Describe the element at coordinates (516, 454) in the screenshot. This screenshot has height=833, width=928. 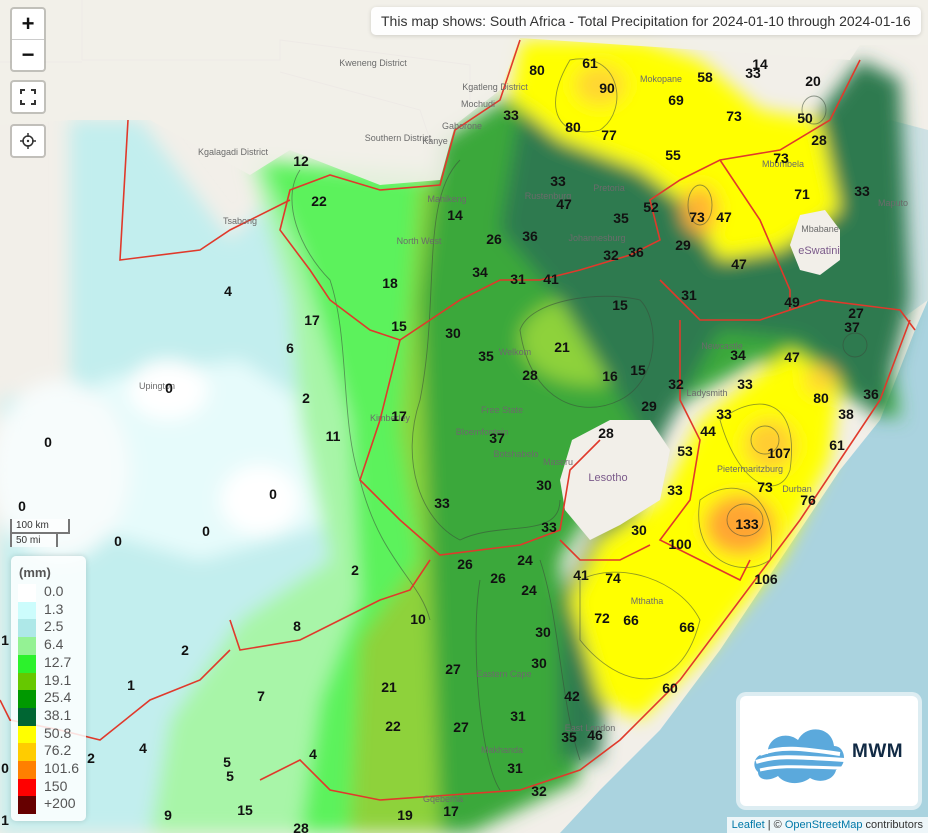
I see `place-label: Botshabelo` at that location.